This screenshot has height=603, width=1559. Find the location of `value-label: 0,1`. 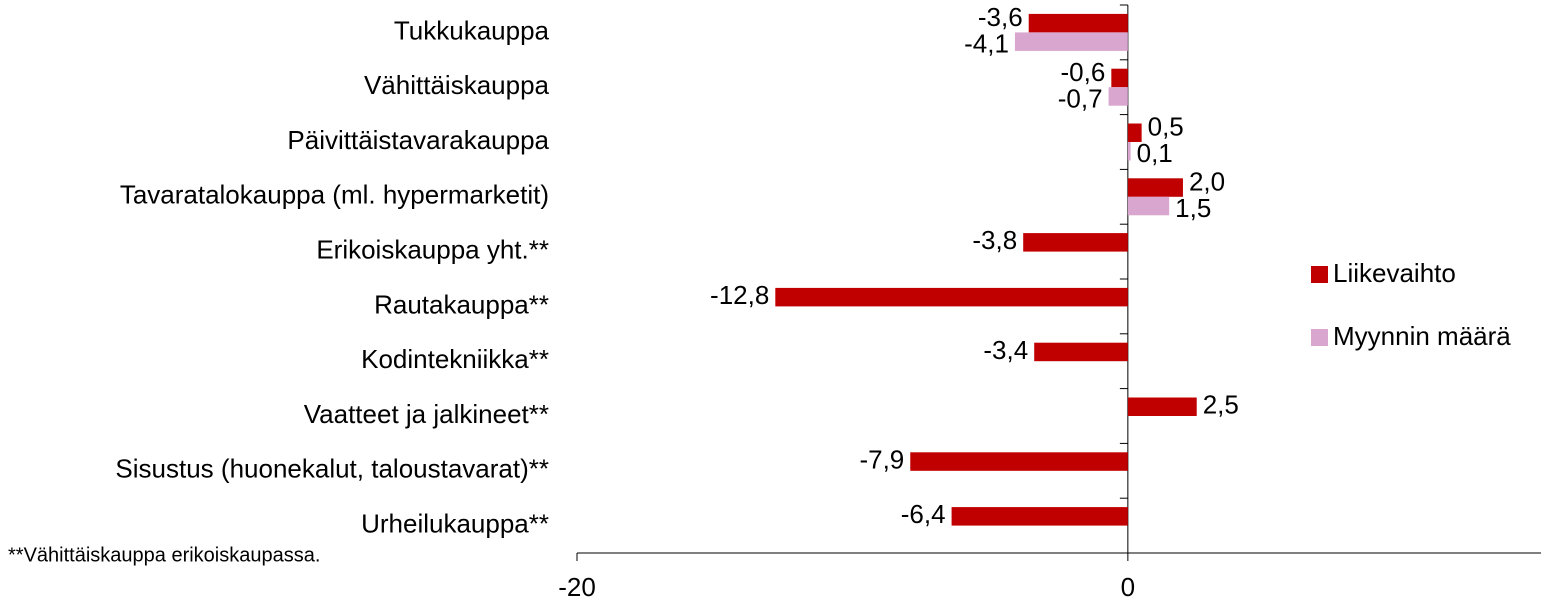

value-label: 0,1 is located at coordinates (1155, 153).